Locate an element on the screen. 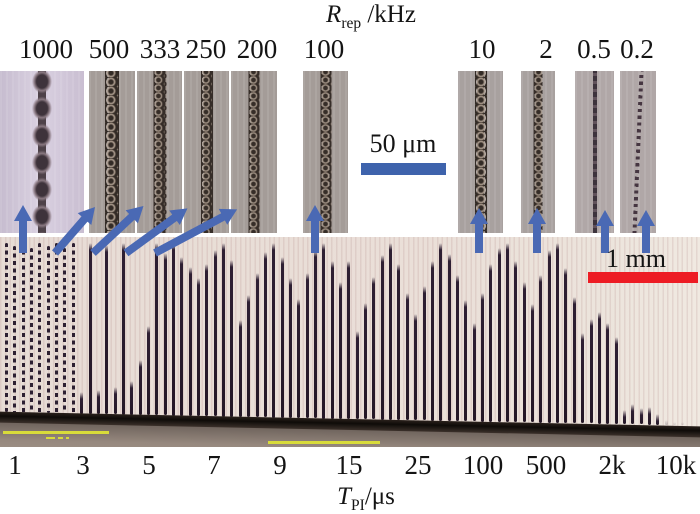 The image size is (700, 514). rep-rate-subscript: rep is located at coordinates (351, 23).